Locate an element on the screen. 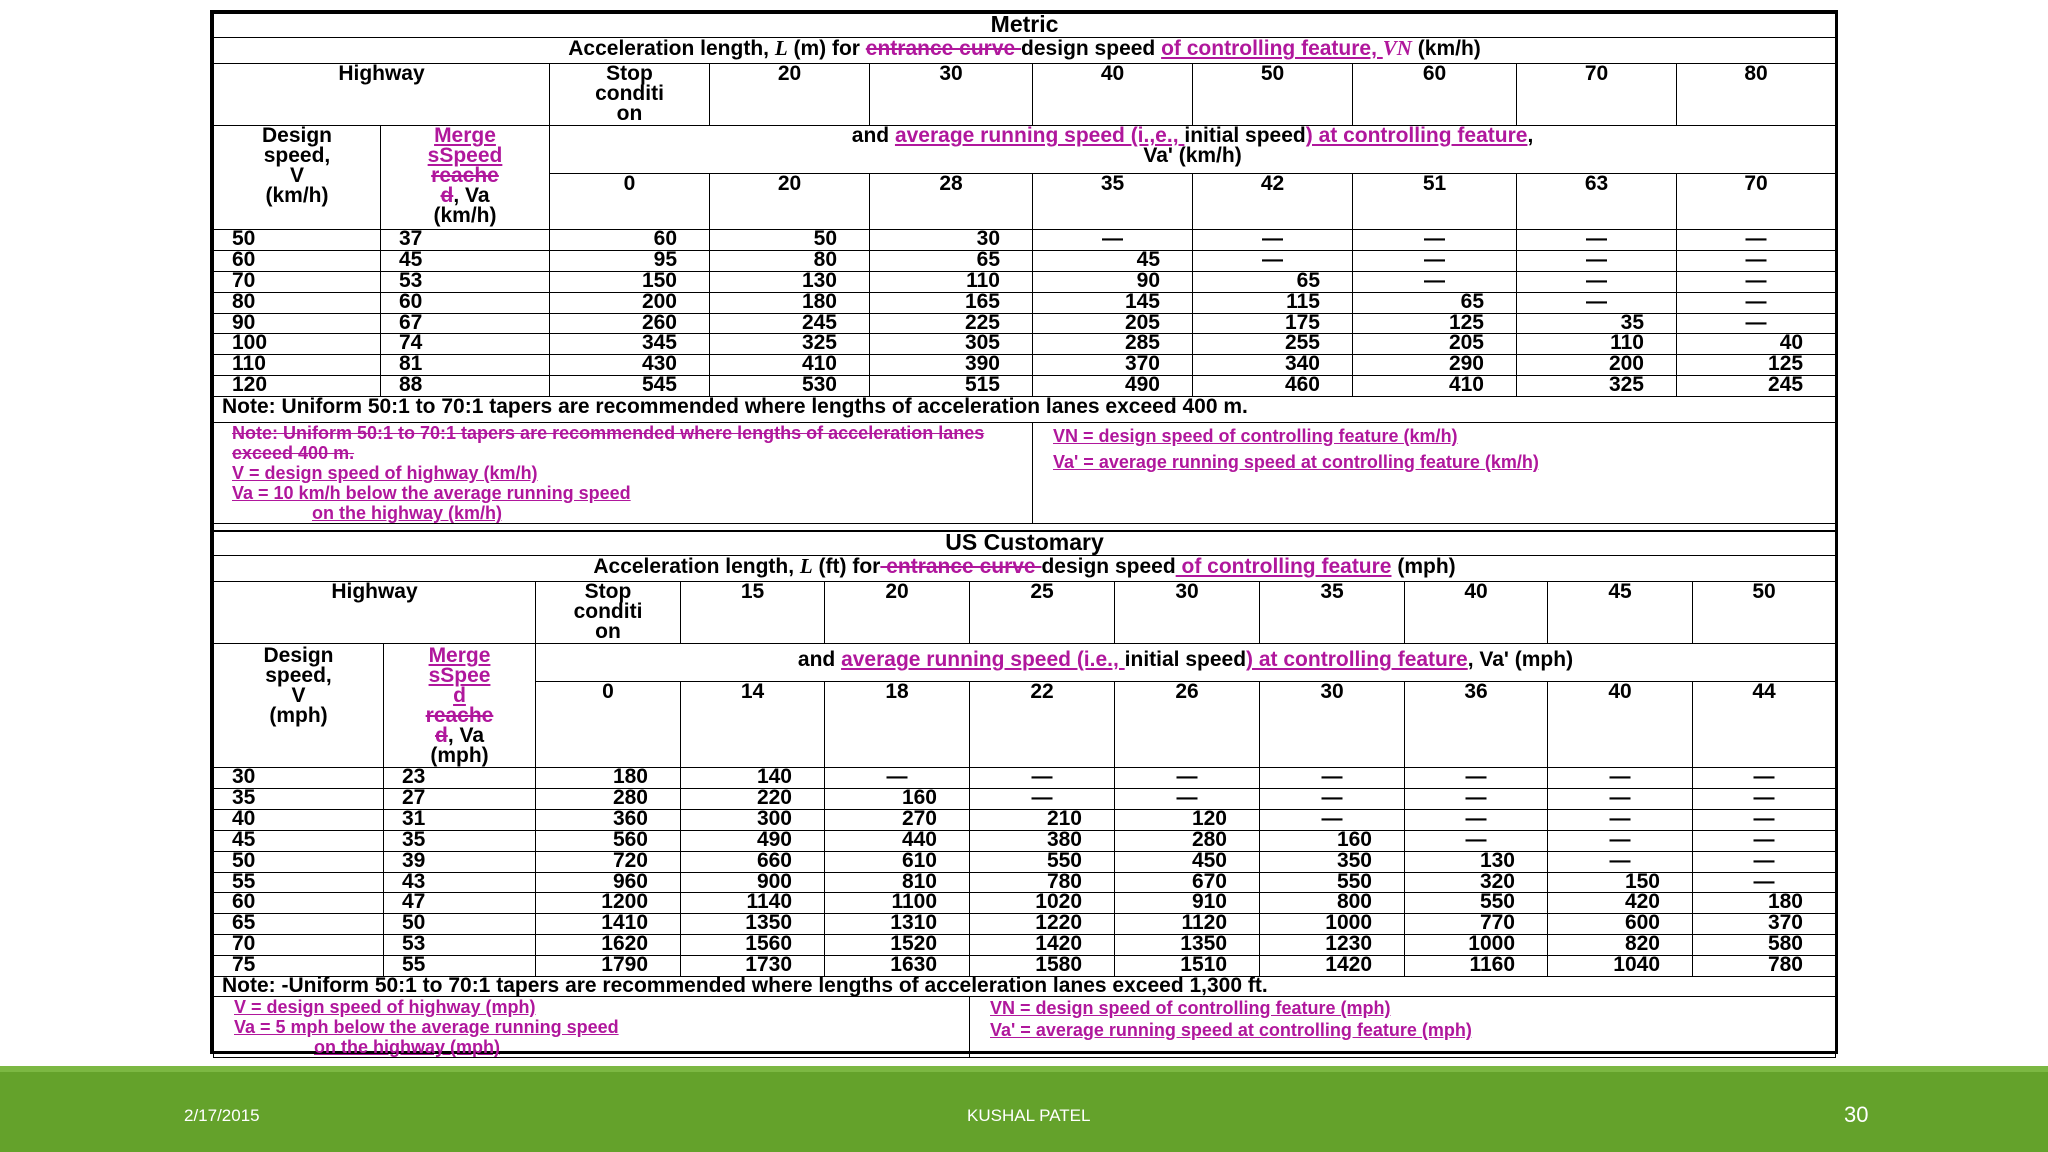 Image resolution: width=2048 pixels, height=1152 pixels. table-row: 80 60 200 180 165 145 115 65— — is located at coordinates (1025, 302).